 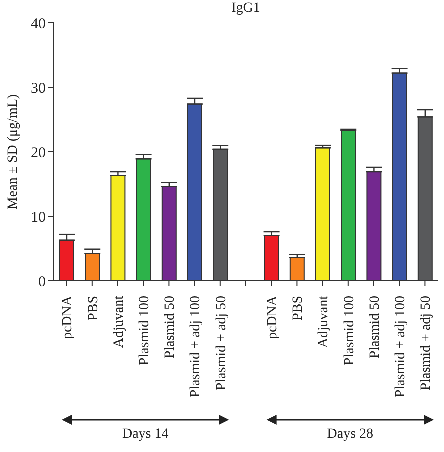 What do you see at coordinates (42, 282) in the screenshot?
I see `y-tick-label: 0` at bounding box center [42, 282].